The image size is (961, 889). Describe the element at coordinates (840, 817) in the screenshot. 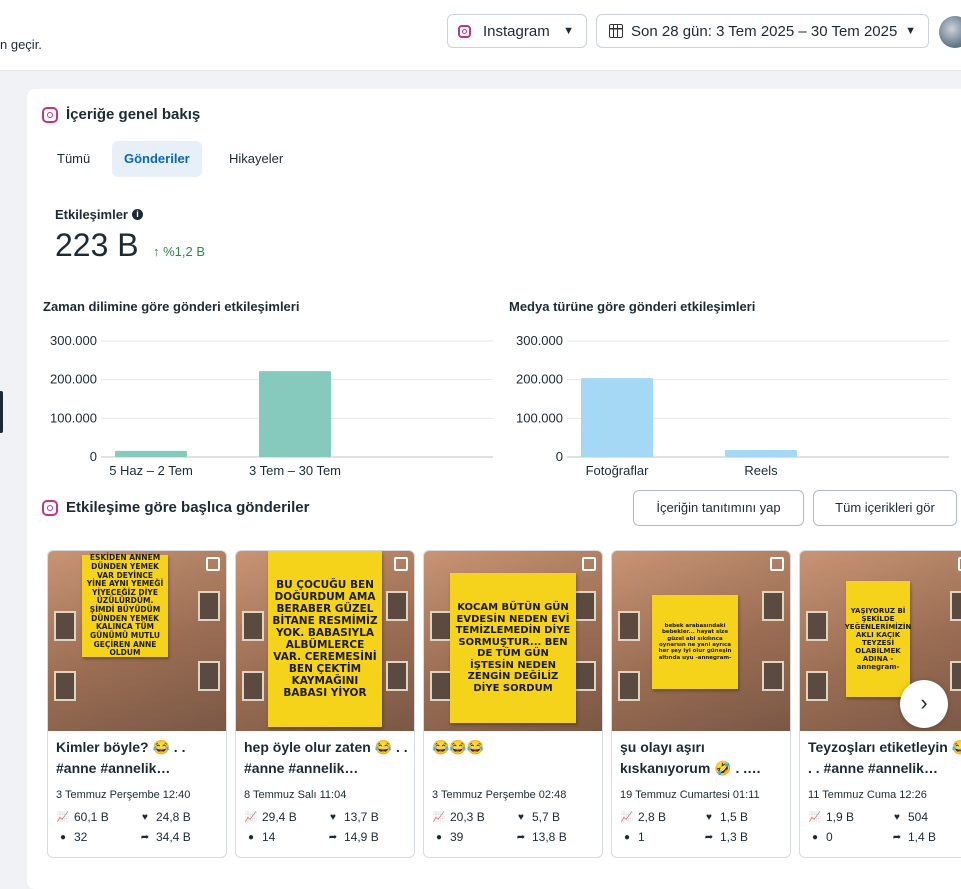

I see `reach-value: 1,9 B` at that location.